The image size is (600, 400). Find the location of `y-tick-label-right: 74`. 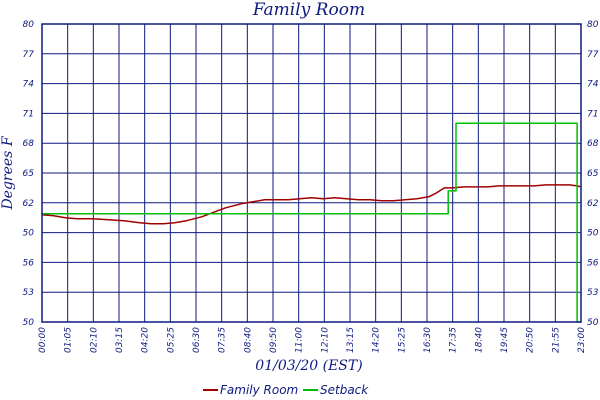

y-tick-label-right: 74 is located at coordinates (593, 85).